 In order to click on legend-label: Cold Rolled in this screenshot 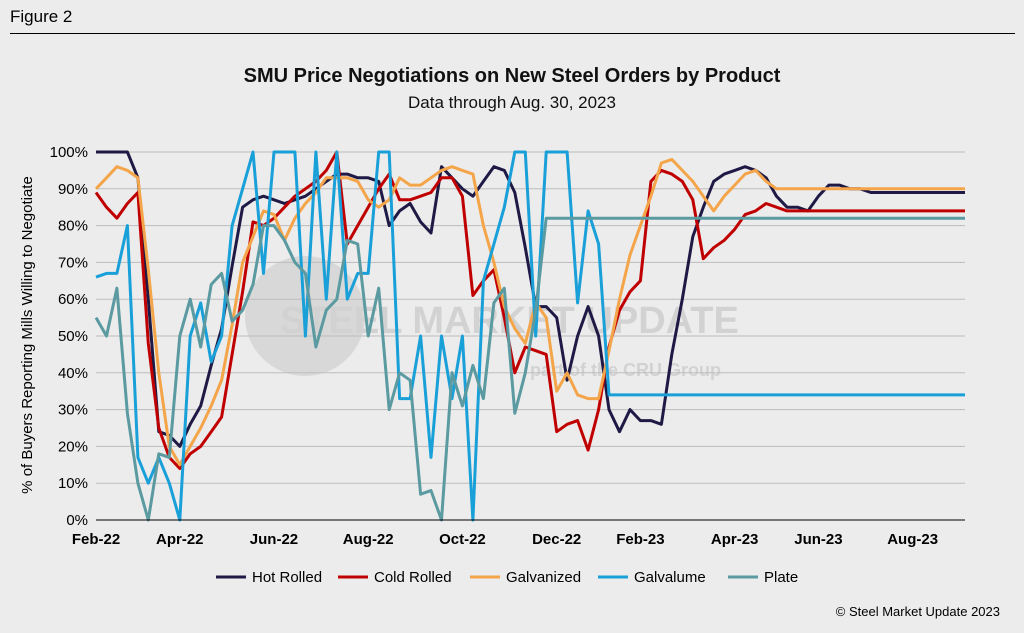, I will do `click(413, 577)`.